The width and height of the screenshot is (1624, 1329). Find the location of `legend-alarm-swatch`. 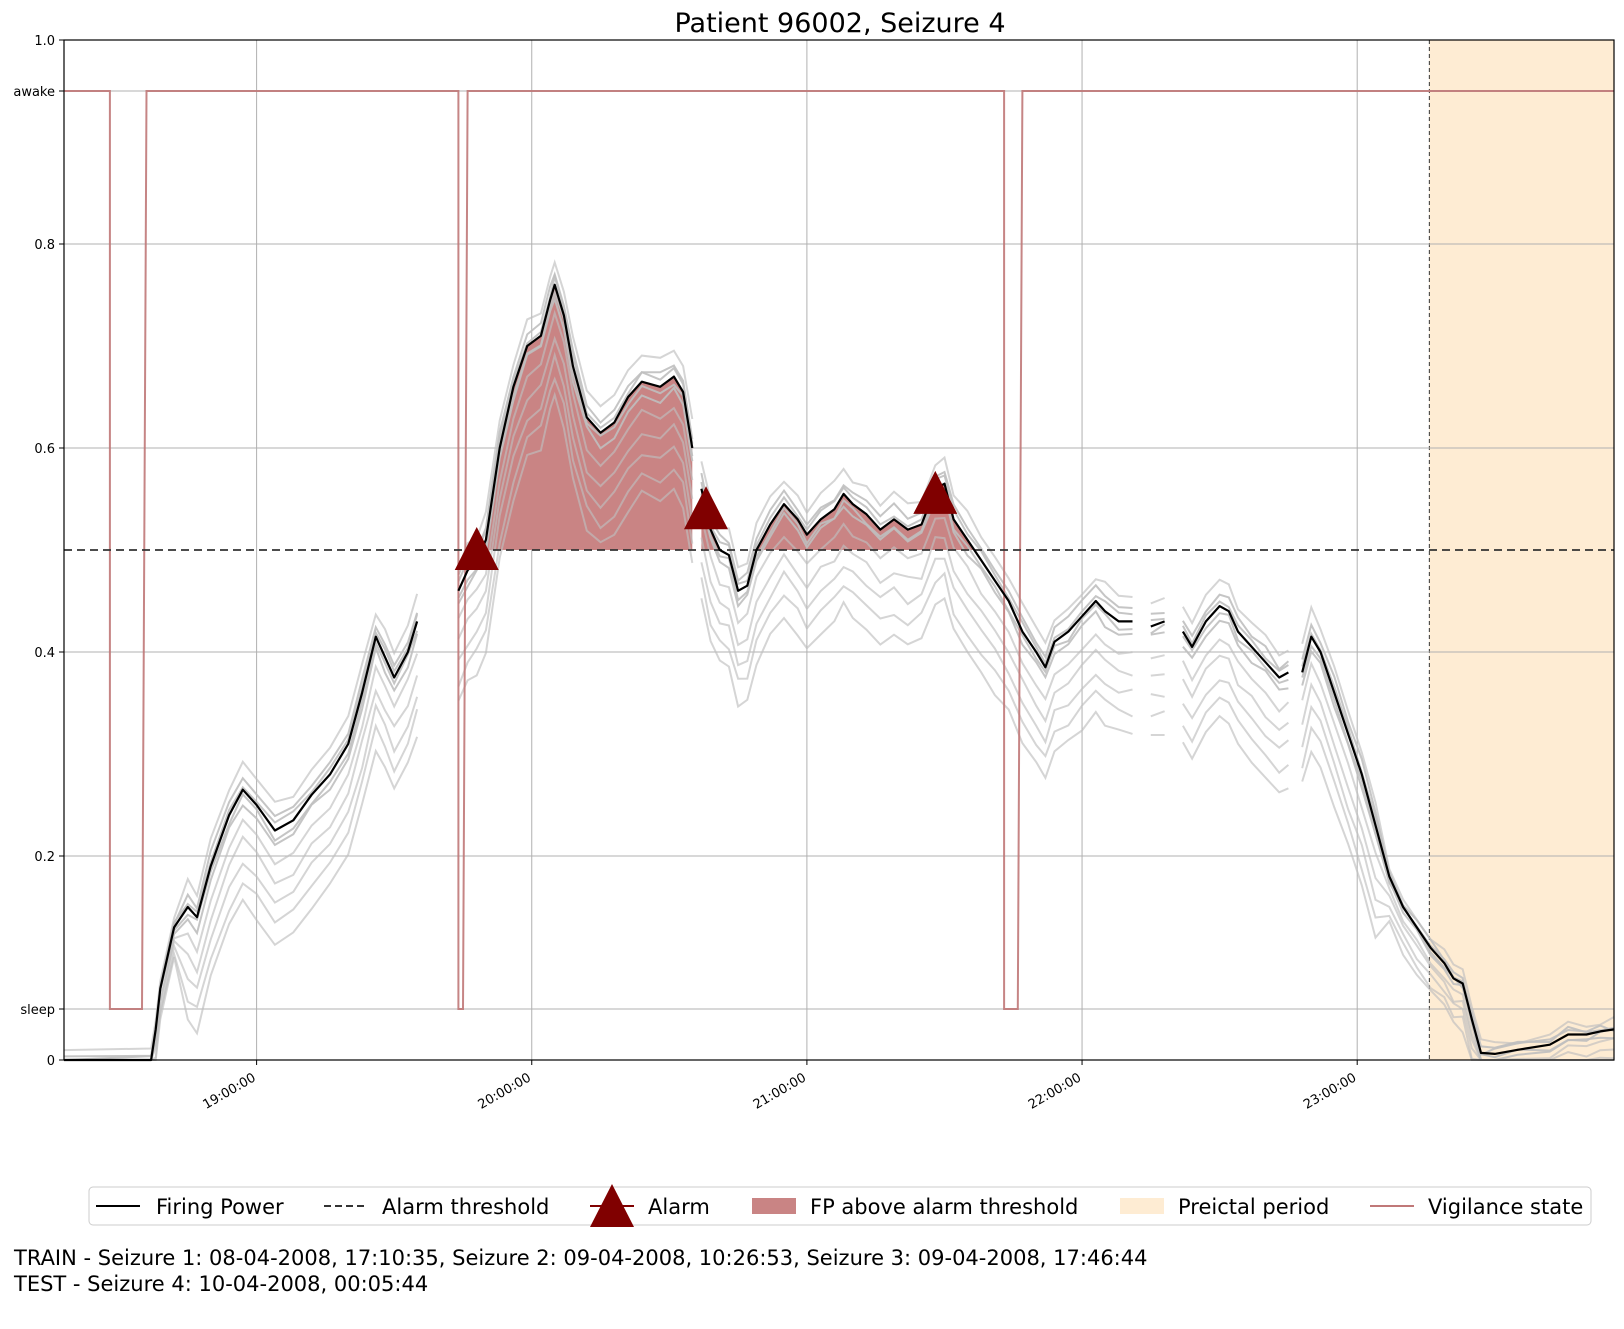

legend-alarm-swatch is located at coordinates (612, 1205).